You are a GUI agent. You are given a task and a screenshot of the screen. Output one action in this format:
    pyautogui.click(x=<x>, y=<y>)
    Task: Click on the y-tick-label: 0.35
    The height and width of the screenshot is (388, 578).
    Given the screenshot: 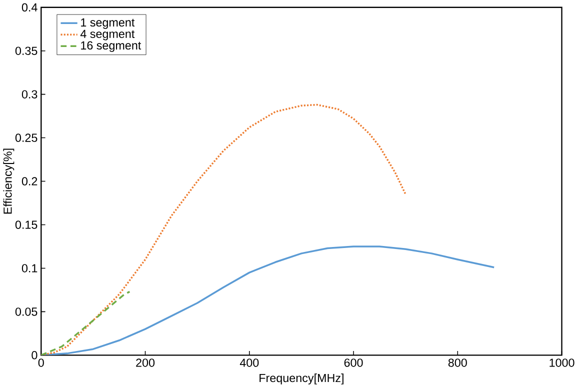 What is the action you would take?
    pyautogui.click(x=26, y=51)
    